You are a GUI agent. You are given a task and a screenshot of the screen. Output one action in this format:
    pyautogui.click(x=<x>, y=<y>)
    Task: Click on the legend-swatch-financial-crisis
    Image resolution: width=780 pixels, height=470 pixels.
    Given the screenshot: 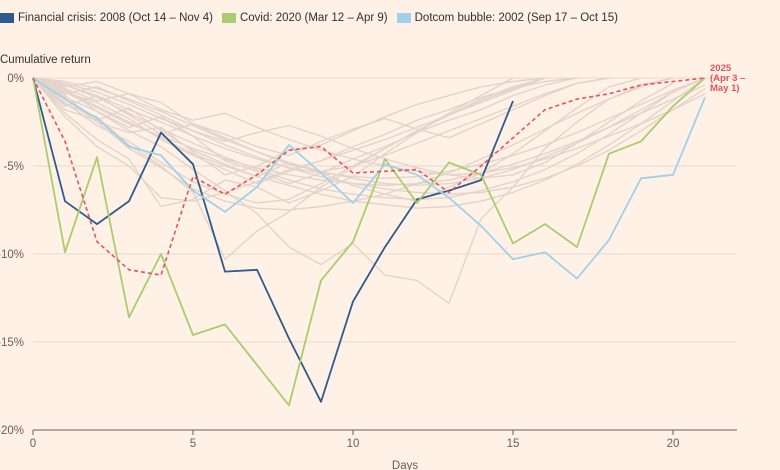 What is the action you would take?
    pyautogui.click(x=7, y=18)
    